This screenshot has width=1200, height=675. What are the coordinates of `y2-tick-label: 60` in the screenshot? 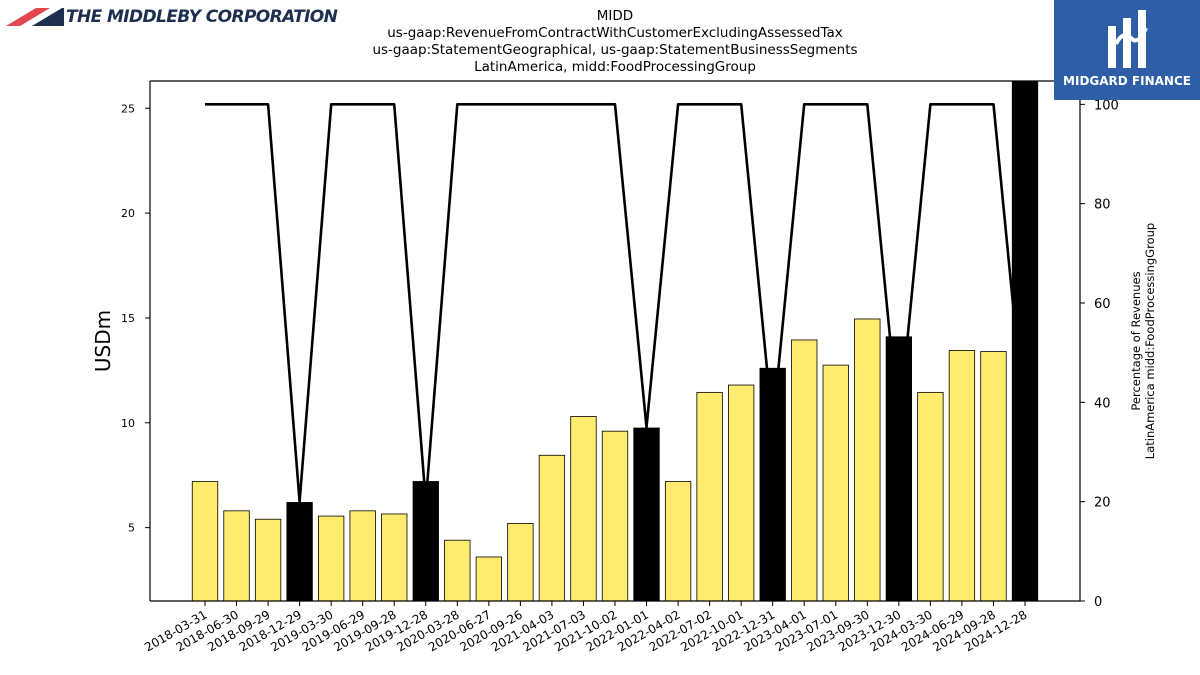 It's located at (1102, 304).